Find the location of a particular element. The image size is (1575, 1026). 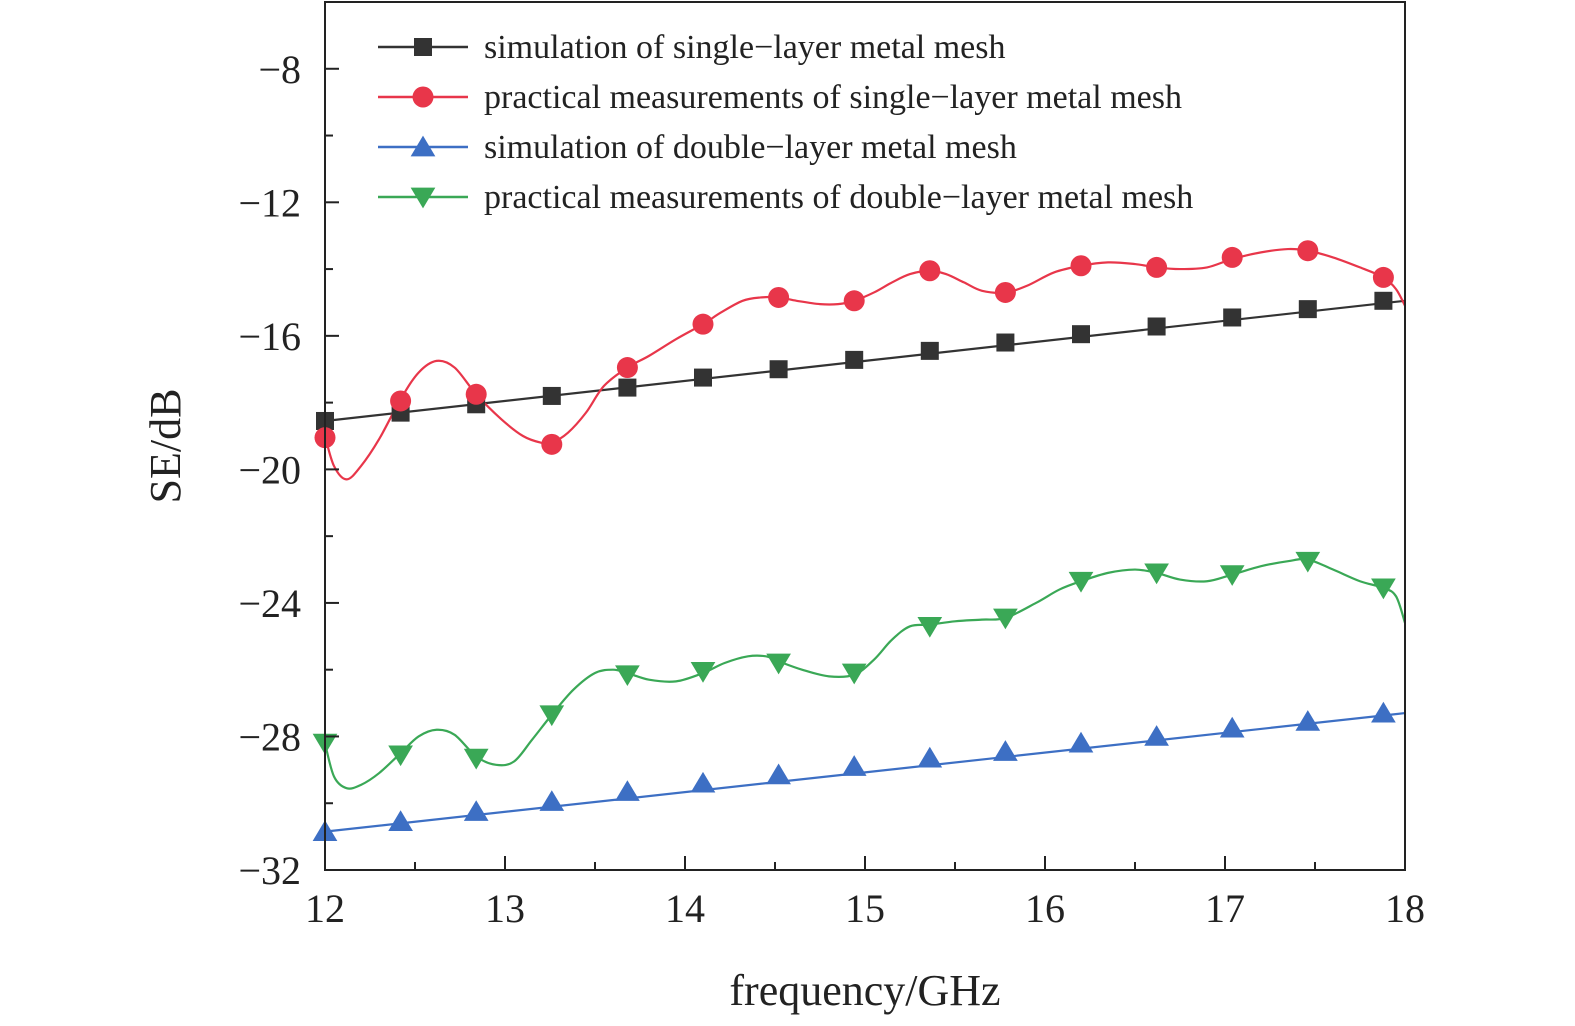

legend-marker-circle is located at coordinates (423, 97).